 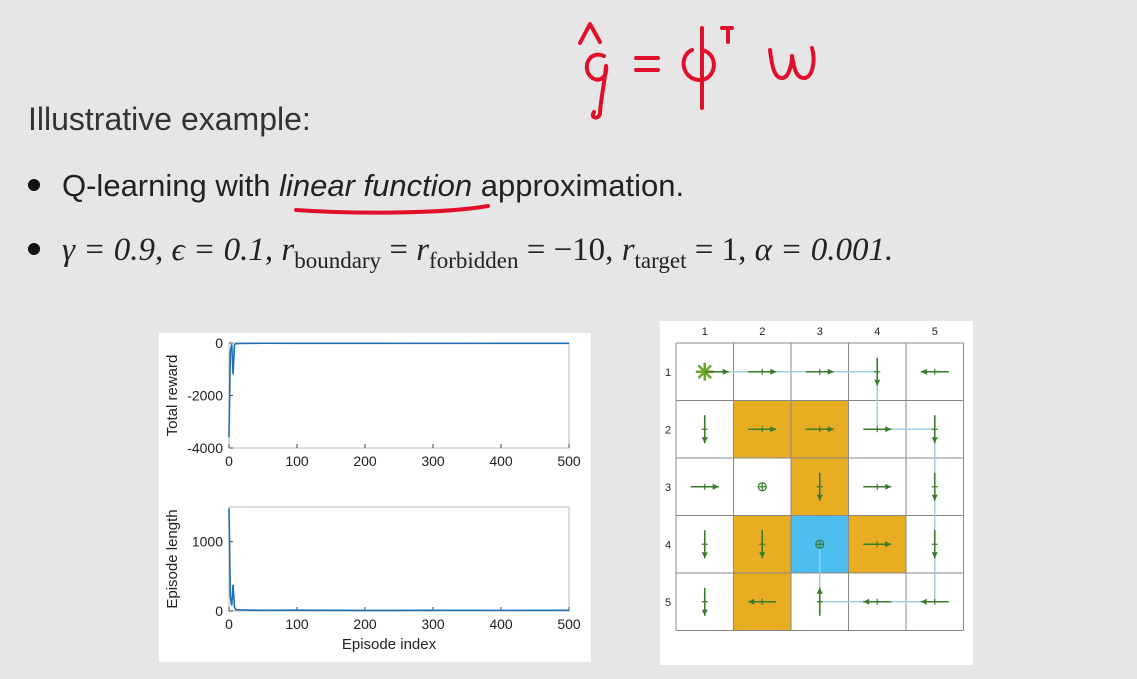 What do you see at coordinates (668, 545) in the screenshot?
I see `row-label: 4` at bounding box center [668, 545].